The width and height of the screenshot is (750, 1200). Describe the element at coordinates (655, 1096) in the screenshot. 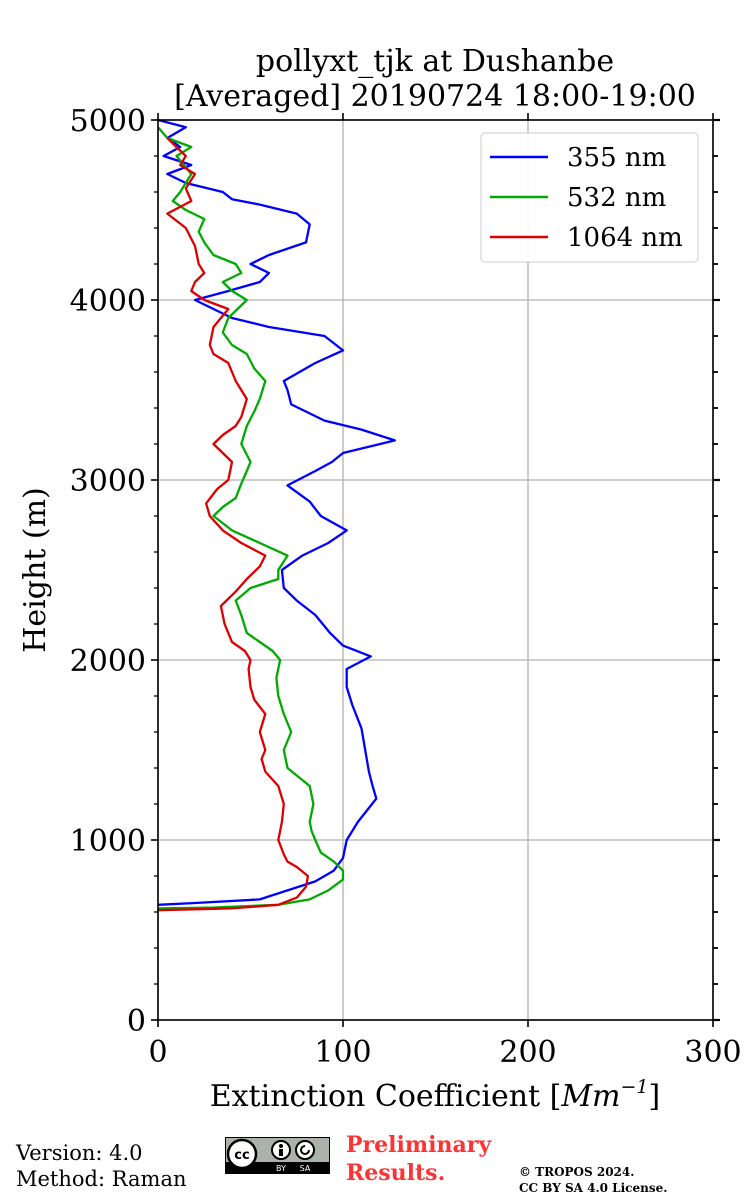

I see `x-axis-label-suffix: ]` at that location.